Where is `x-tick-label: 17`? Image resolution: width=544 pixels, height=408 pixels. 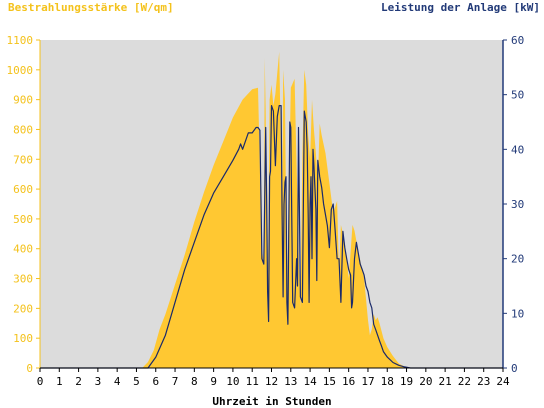 x-tick-label: 17 is located at coordinates (367, 381).